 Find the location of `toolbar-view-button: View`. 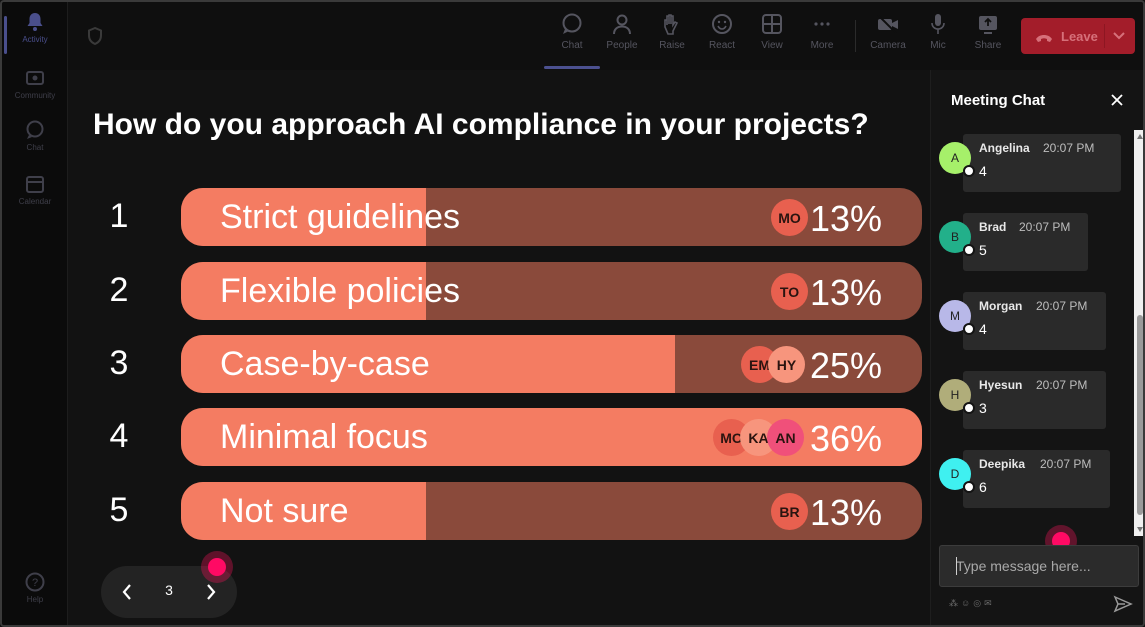

toolbar-view-button: View is located at coordinates (772, 37).